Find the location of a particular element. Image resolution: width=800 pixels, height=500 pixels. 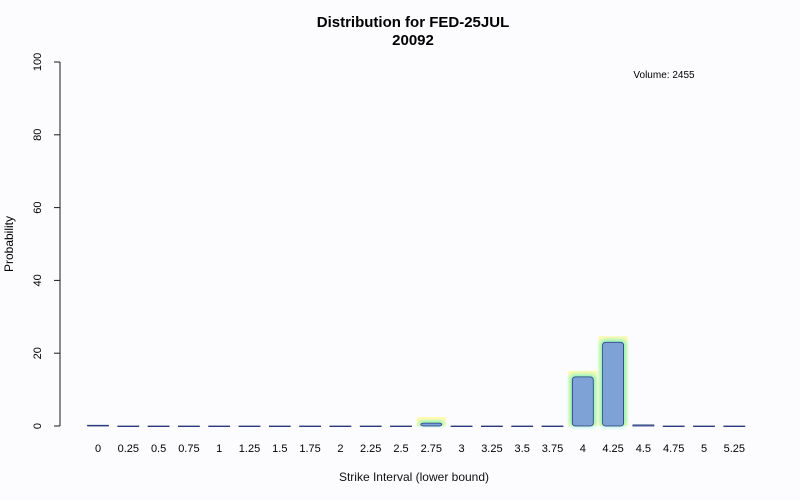

y-ticks: 0 20 40 60 80 100 is located at coordinates (46, 241).